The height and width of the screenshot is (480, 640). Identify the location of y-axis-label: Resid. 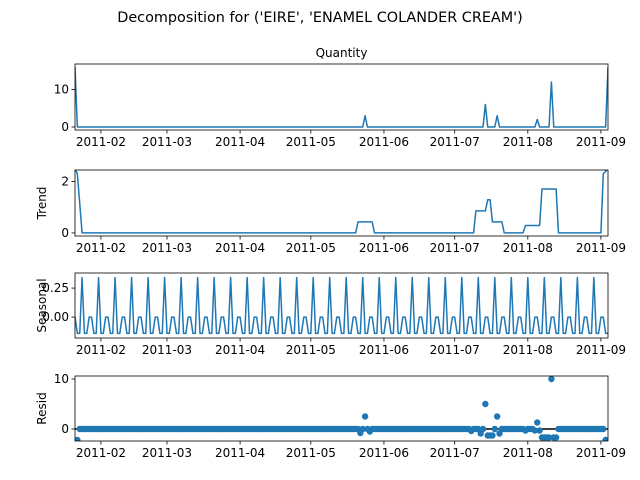
(42, 408).